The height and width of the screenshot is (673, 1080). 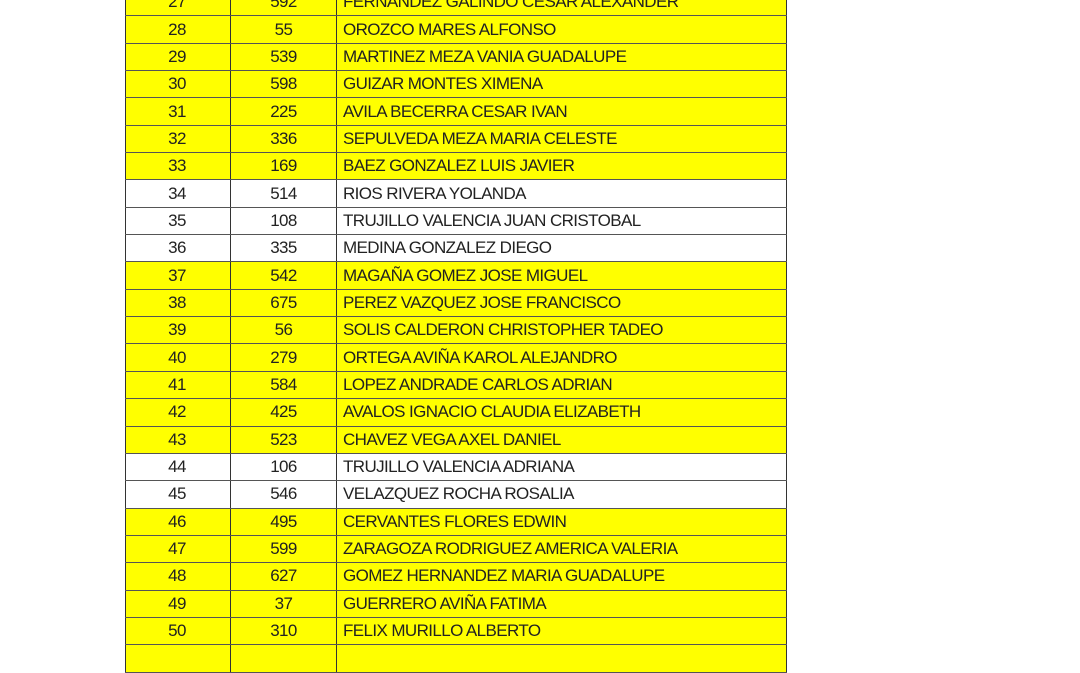 What do you see at coordinates (178, 549) in the screenshot?
I see `row-number-cell: 47` at bounding box center [178, 549].